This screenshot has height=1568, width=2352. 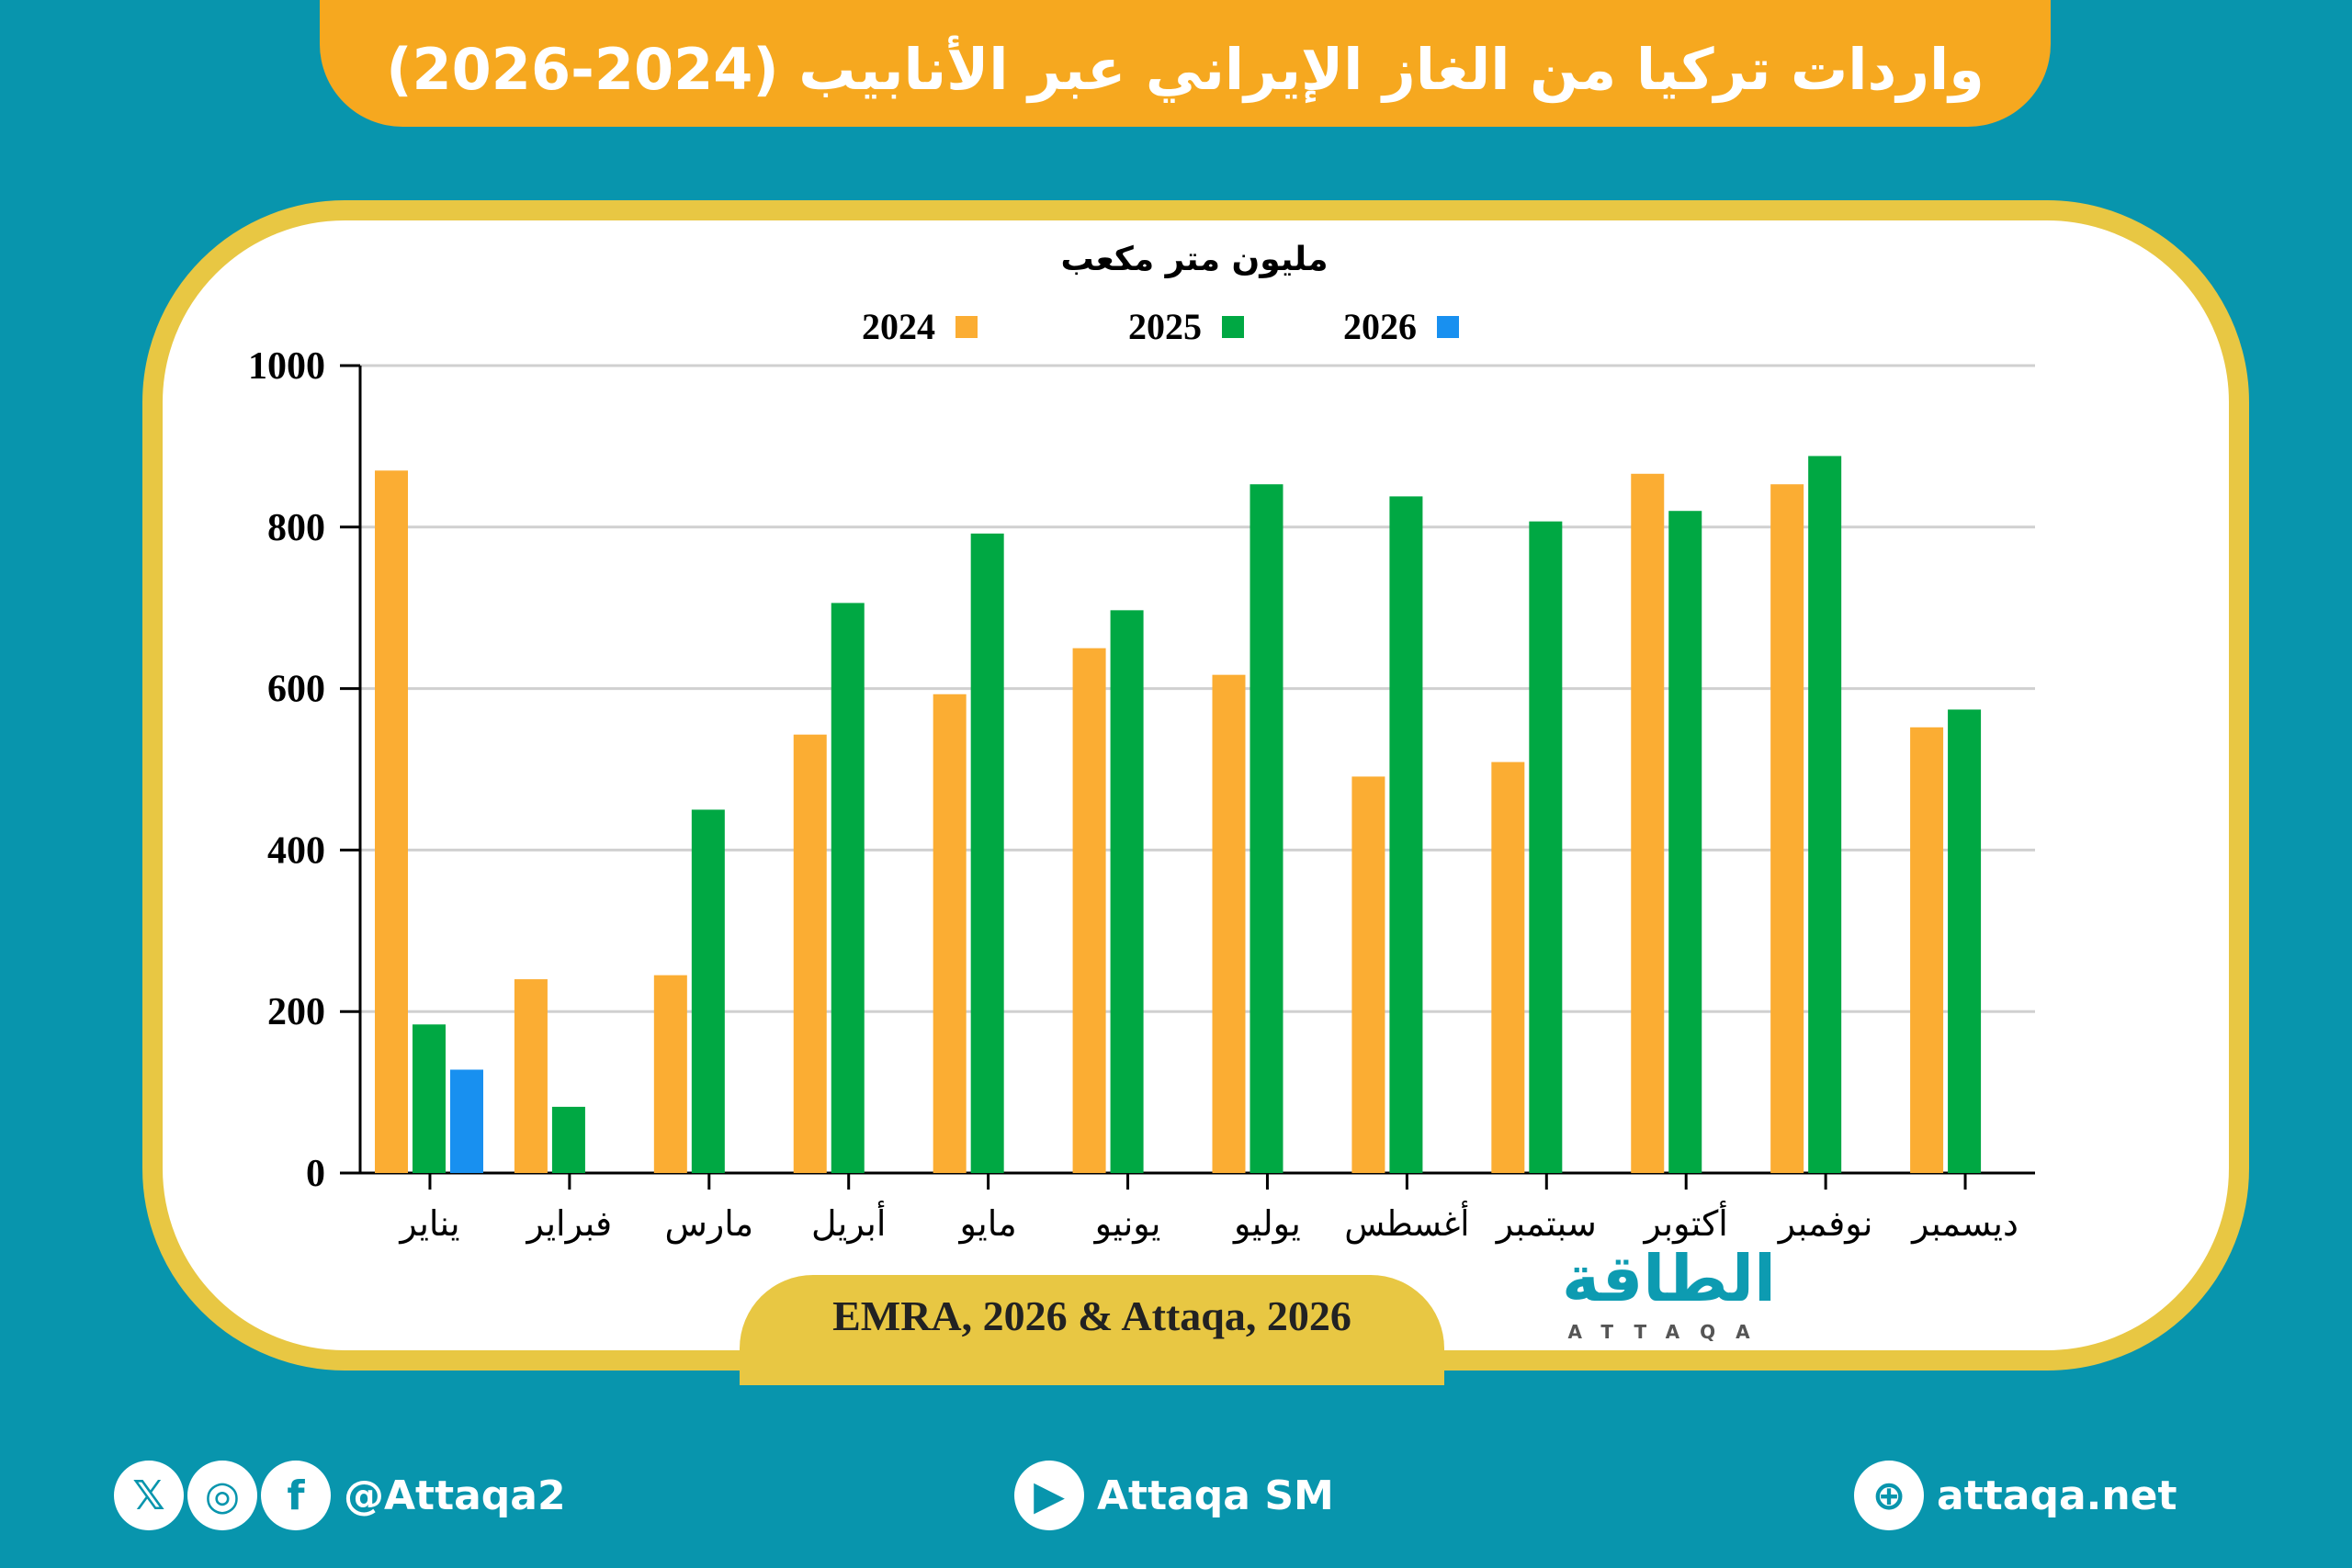 I want to click on legend-2024: 2024, so click(x=920, y=326).